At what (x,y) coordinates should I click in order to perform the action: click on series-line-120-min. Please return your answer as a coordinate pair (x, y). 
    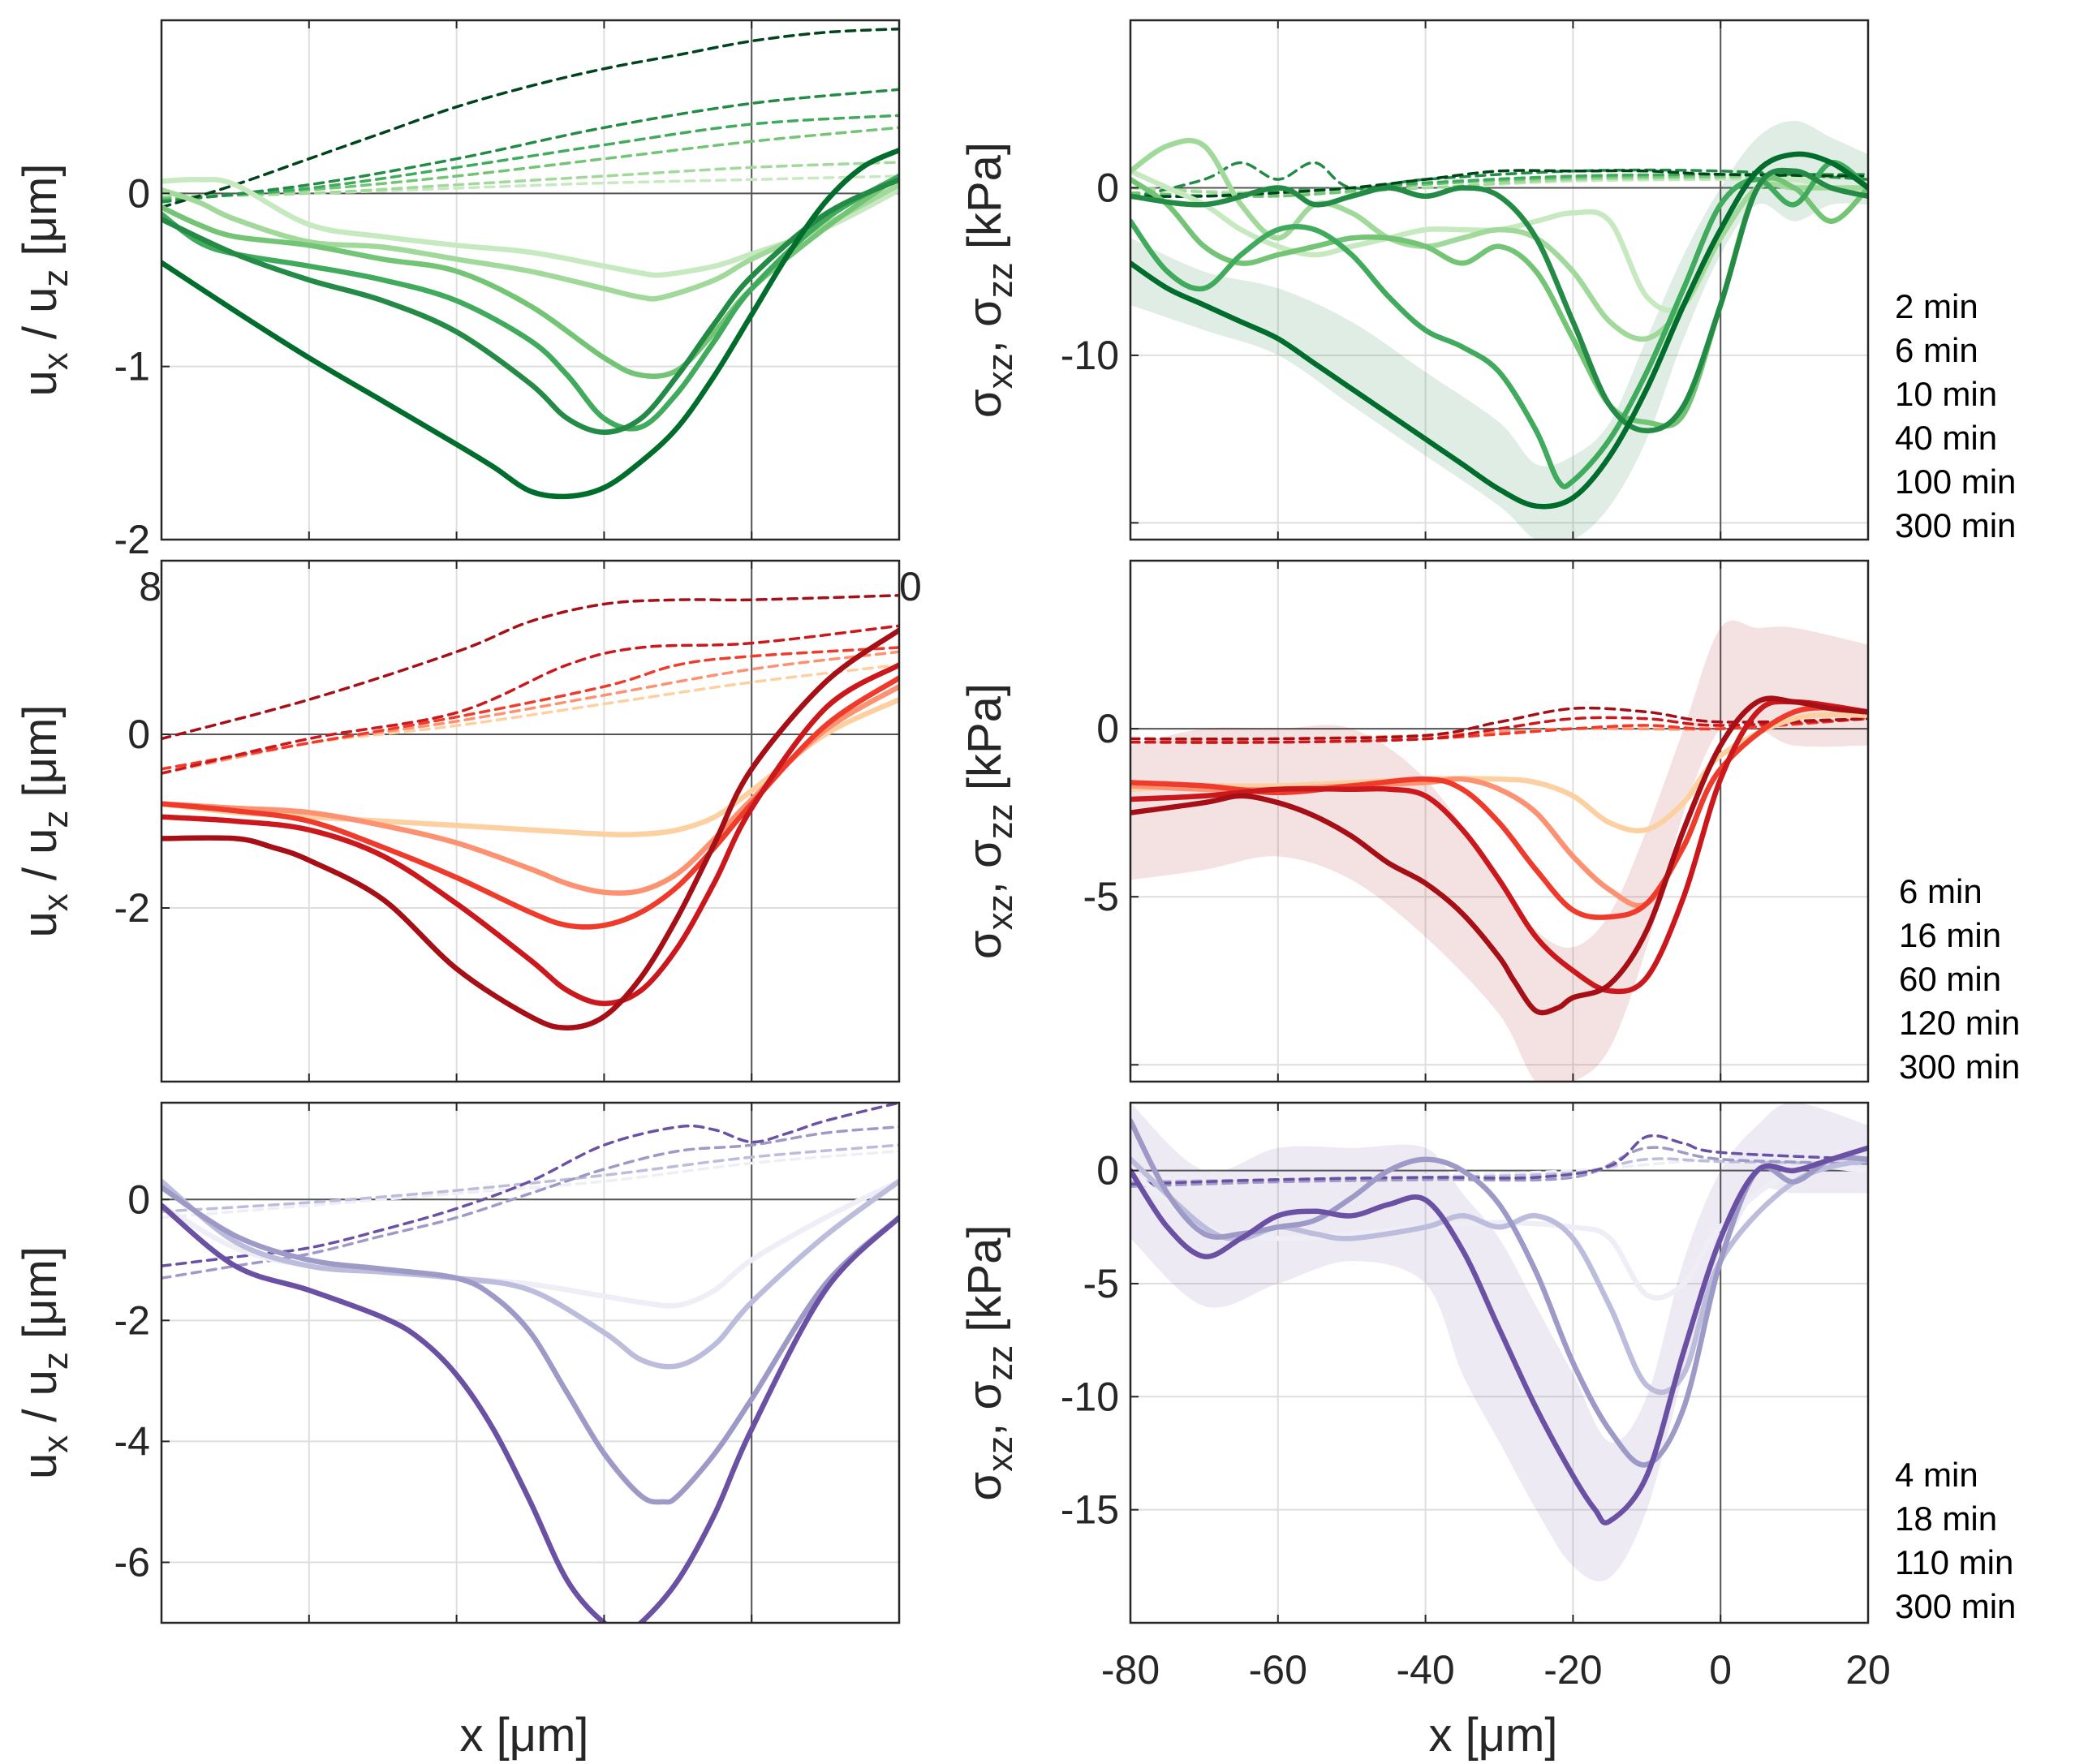
    Looking at the image, I should click on (530, 834).